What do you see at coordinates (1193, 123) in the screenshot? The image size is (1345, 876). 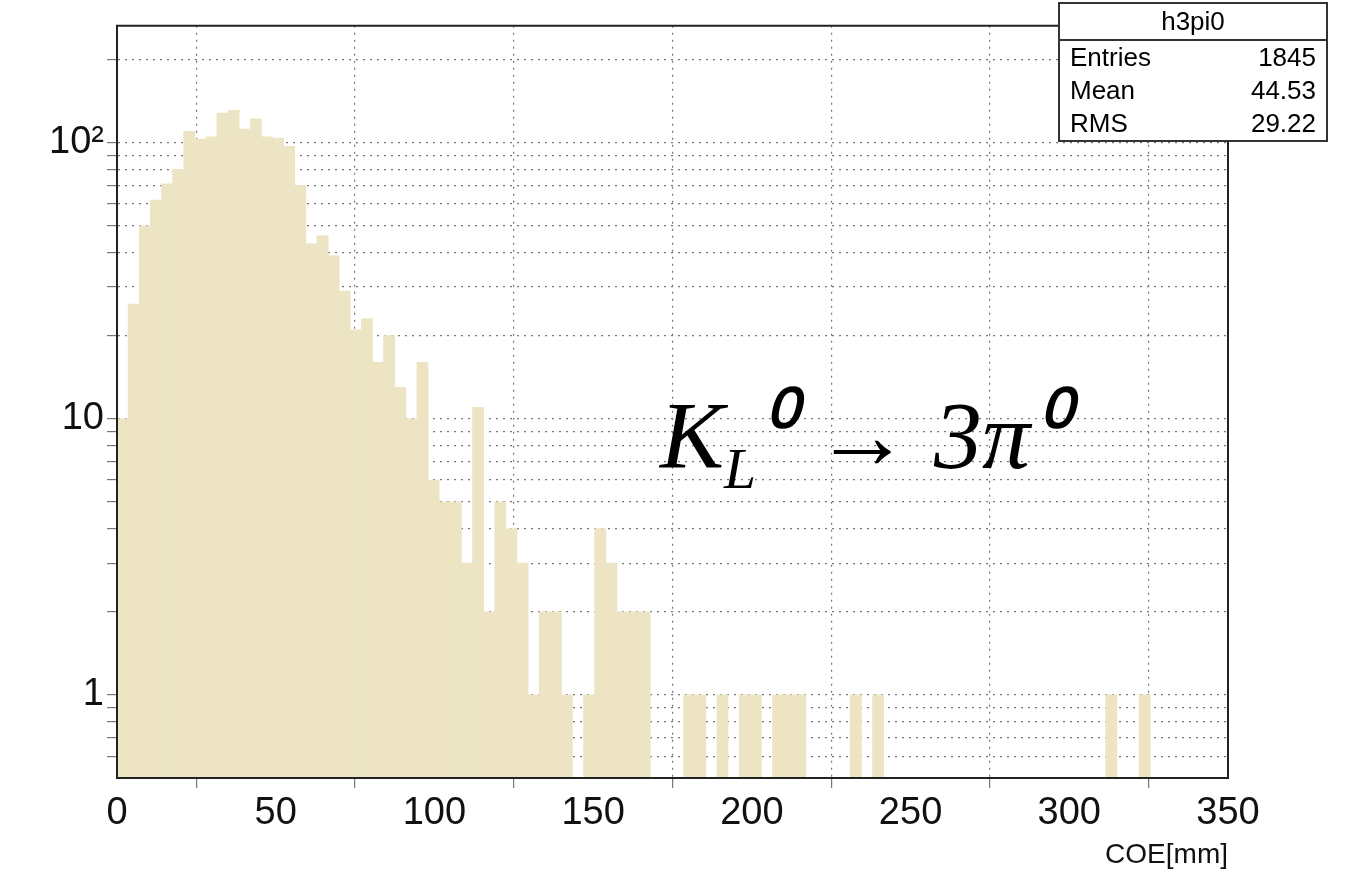 I see `text: RMS 29.22` at bounding box center [1193, 123].